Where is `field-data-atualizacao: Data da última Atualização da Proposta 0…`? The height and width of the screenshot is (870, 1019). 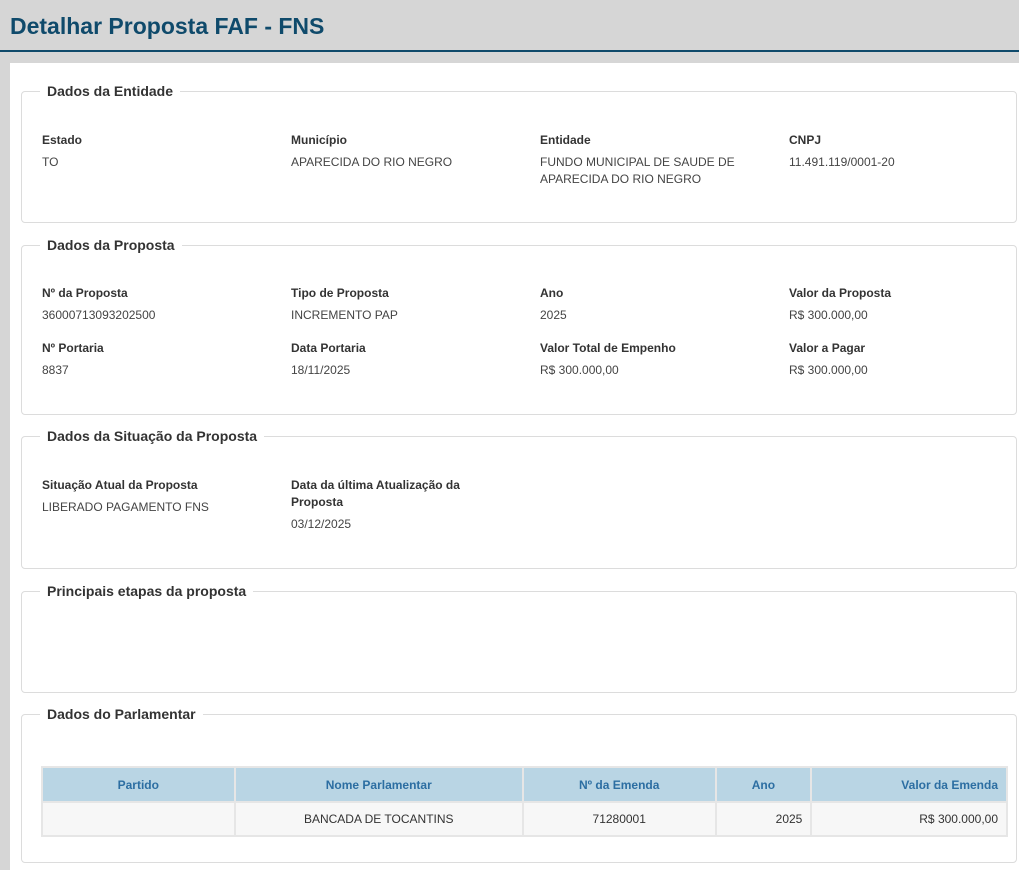
field-data-atualizacao: Data da última Atualização da Proposta 0… is located at coordinates (383, 505).